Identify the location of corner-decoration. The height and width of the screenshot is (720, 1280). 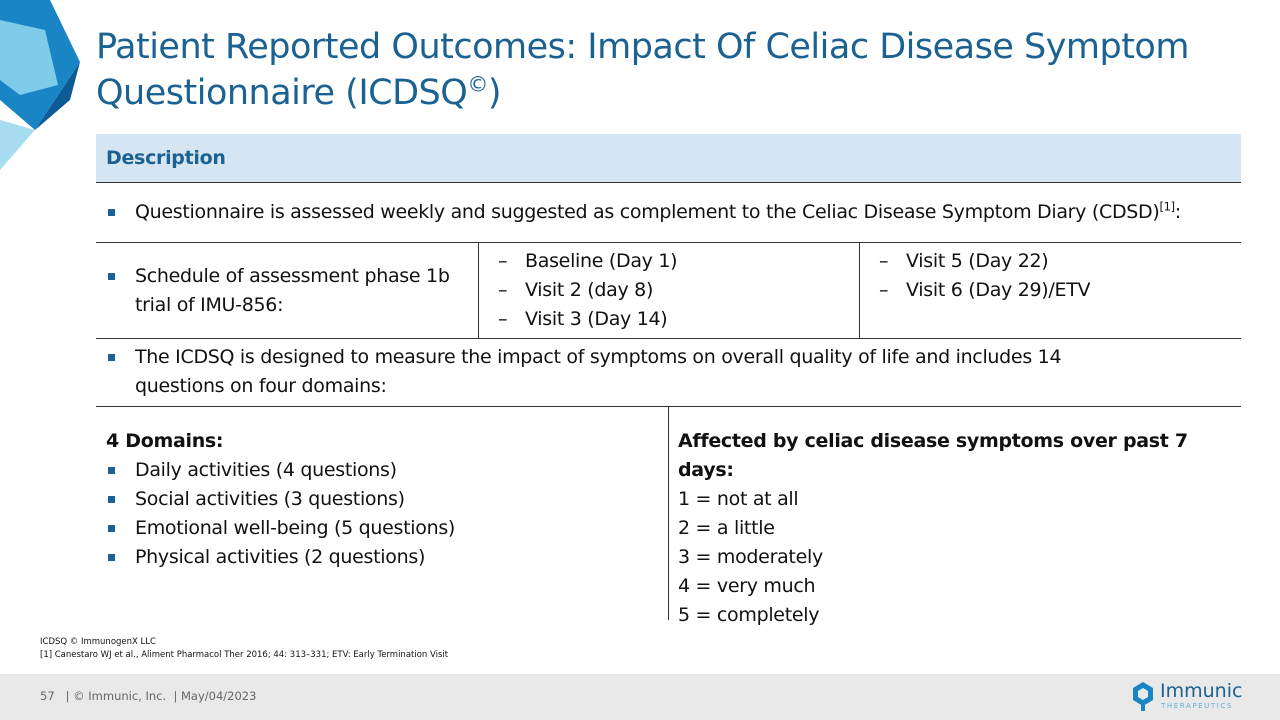
(40, 85).